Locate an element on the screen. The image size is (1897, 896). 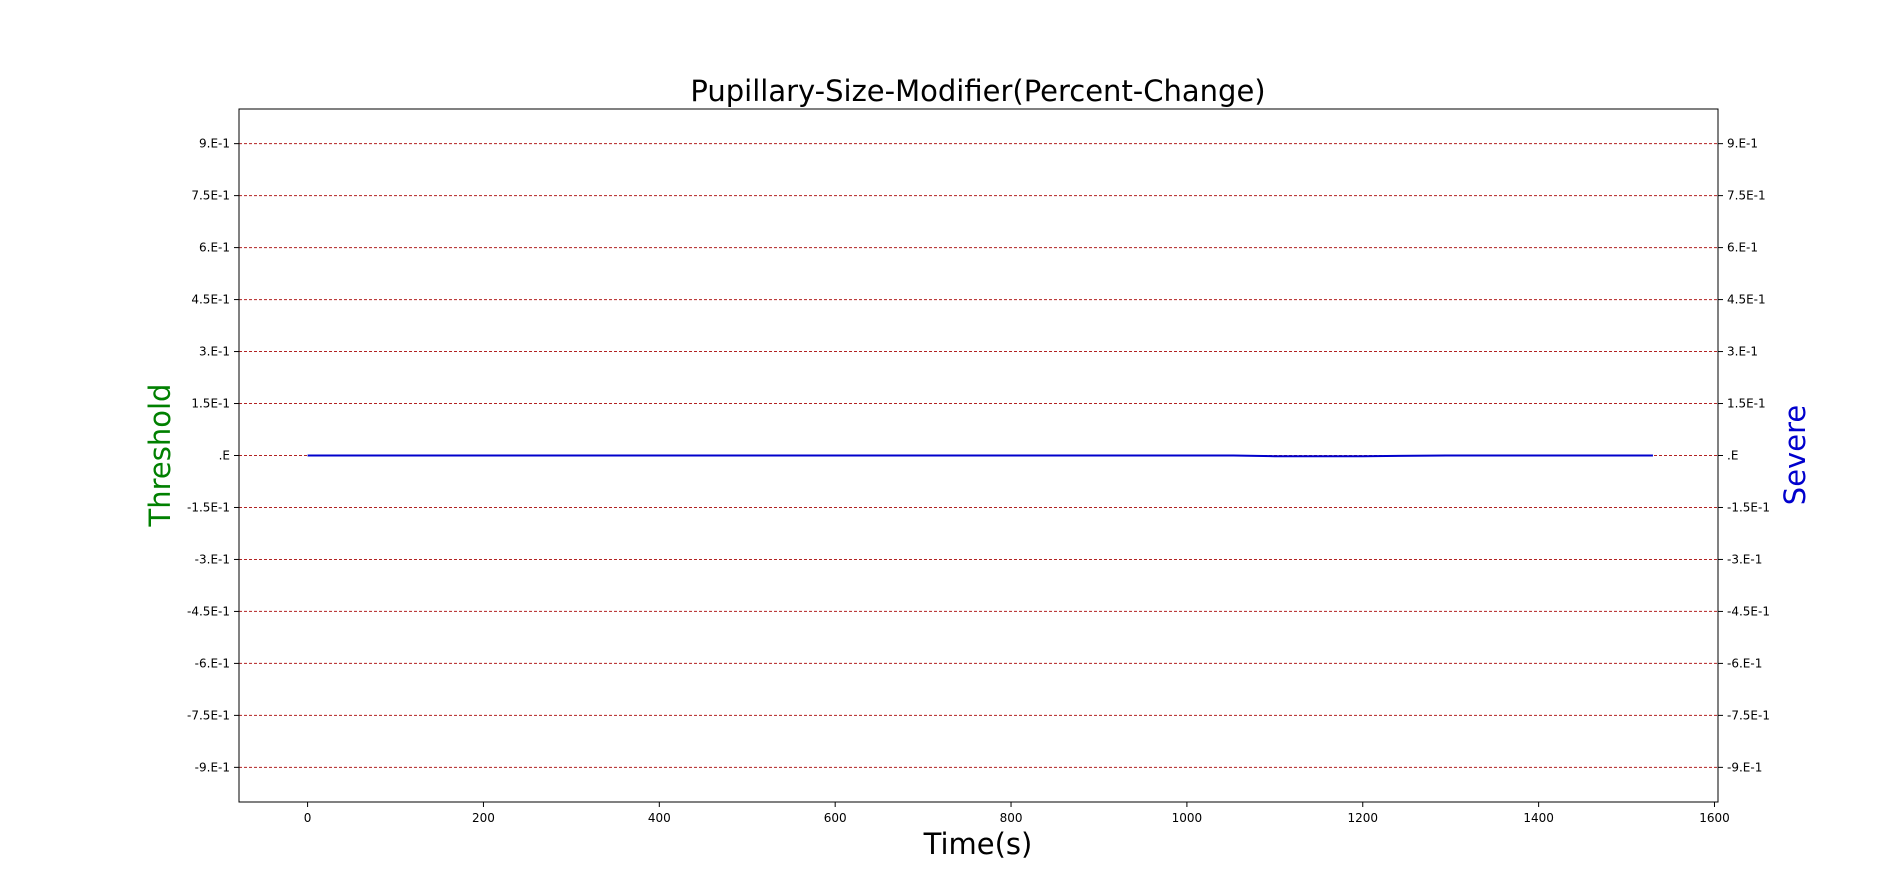
x-tick-label: 1200 is located at coordinates (1362, 818).